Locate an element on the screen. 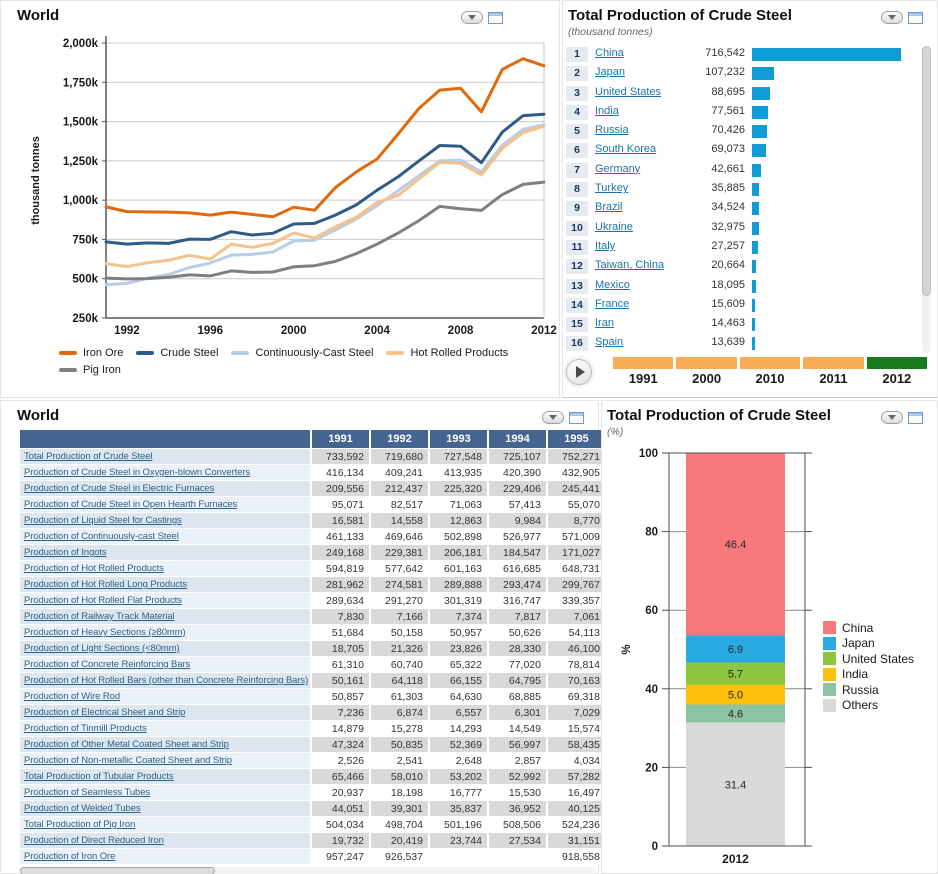 Image resolution: width=938 pixels, height=874 pixels. metric-link: Production of Ingots is located at coordinates (65, 552).